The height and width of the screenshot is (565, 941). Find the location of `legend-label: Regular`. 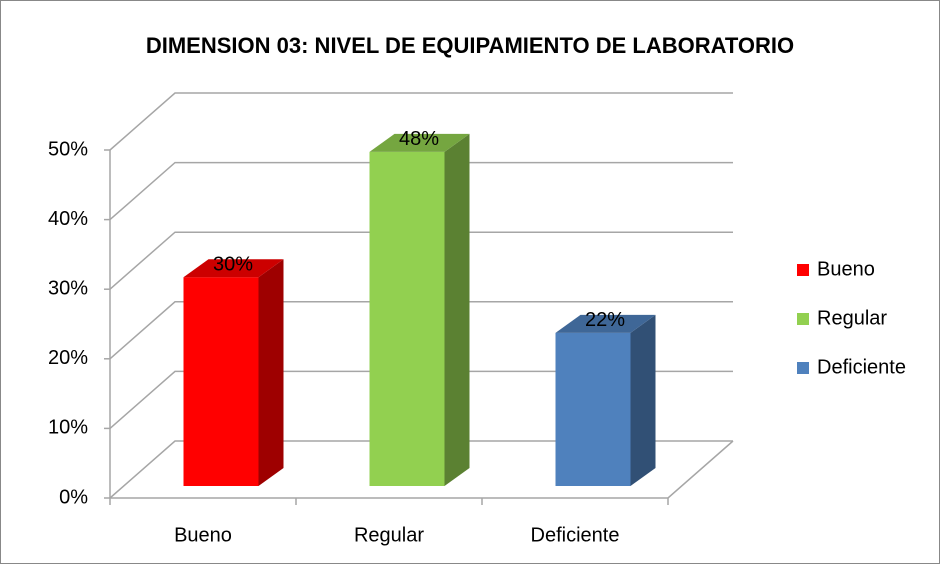

legend-label: Regular is located at coordinates (852, 318).